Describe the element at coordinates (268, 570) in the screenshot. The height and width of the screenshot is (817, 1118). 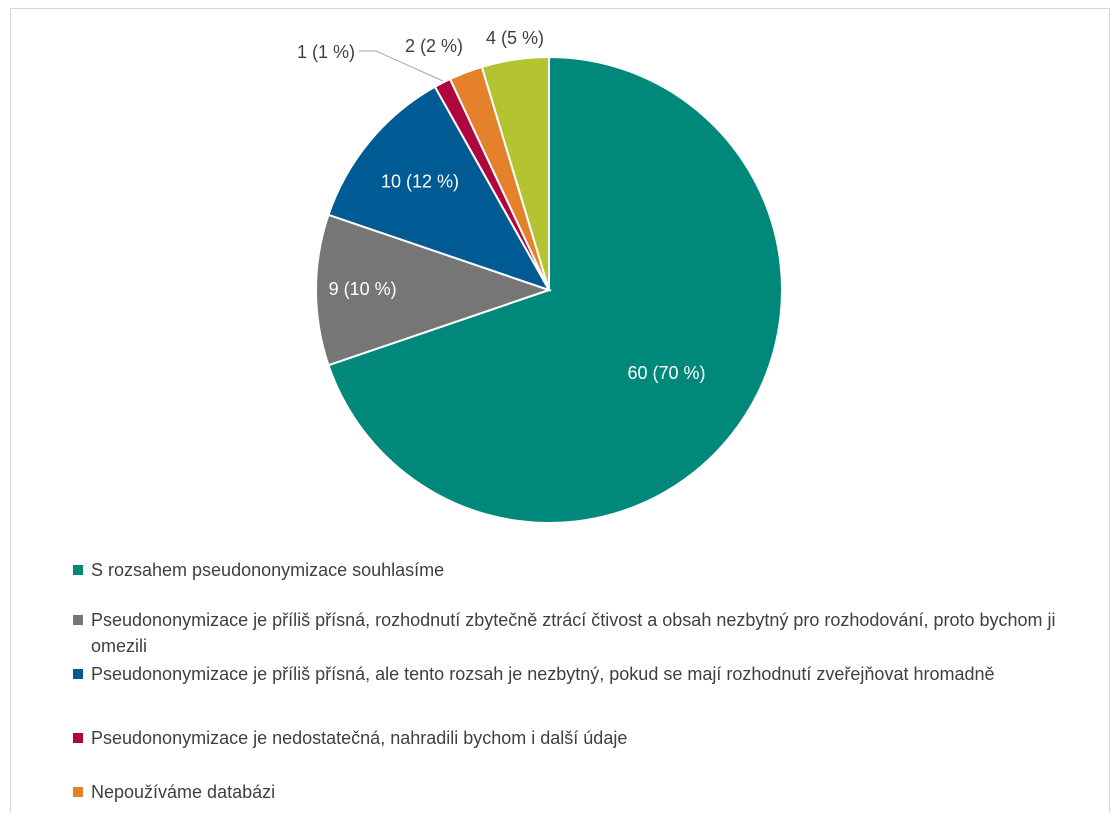
I see `legend-label: S rozsahem pseudononymizace souhlasíme` at that location.